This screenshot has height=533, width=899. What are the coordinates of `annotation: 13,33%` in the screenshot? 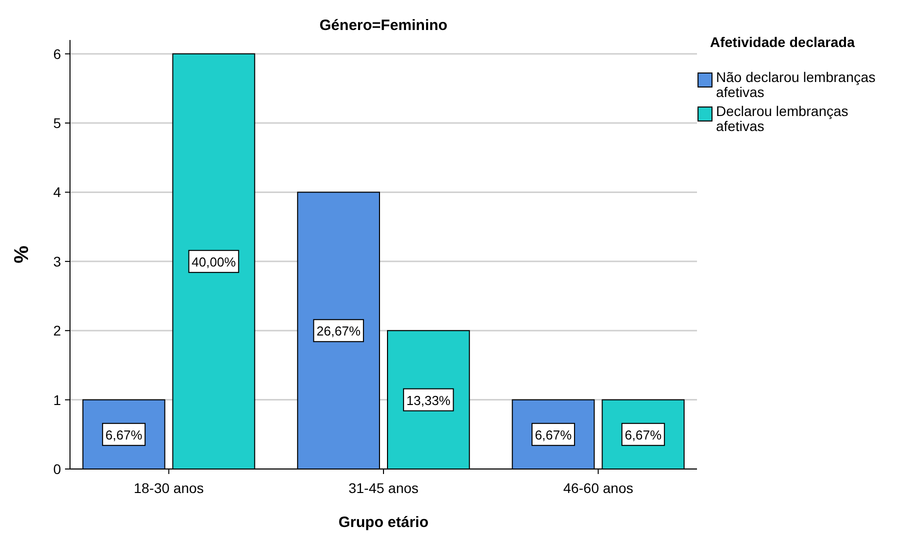 It's located at (428, 400).